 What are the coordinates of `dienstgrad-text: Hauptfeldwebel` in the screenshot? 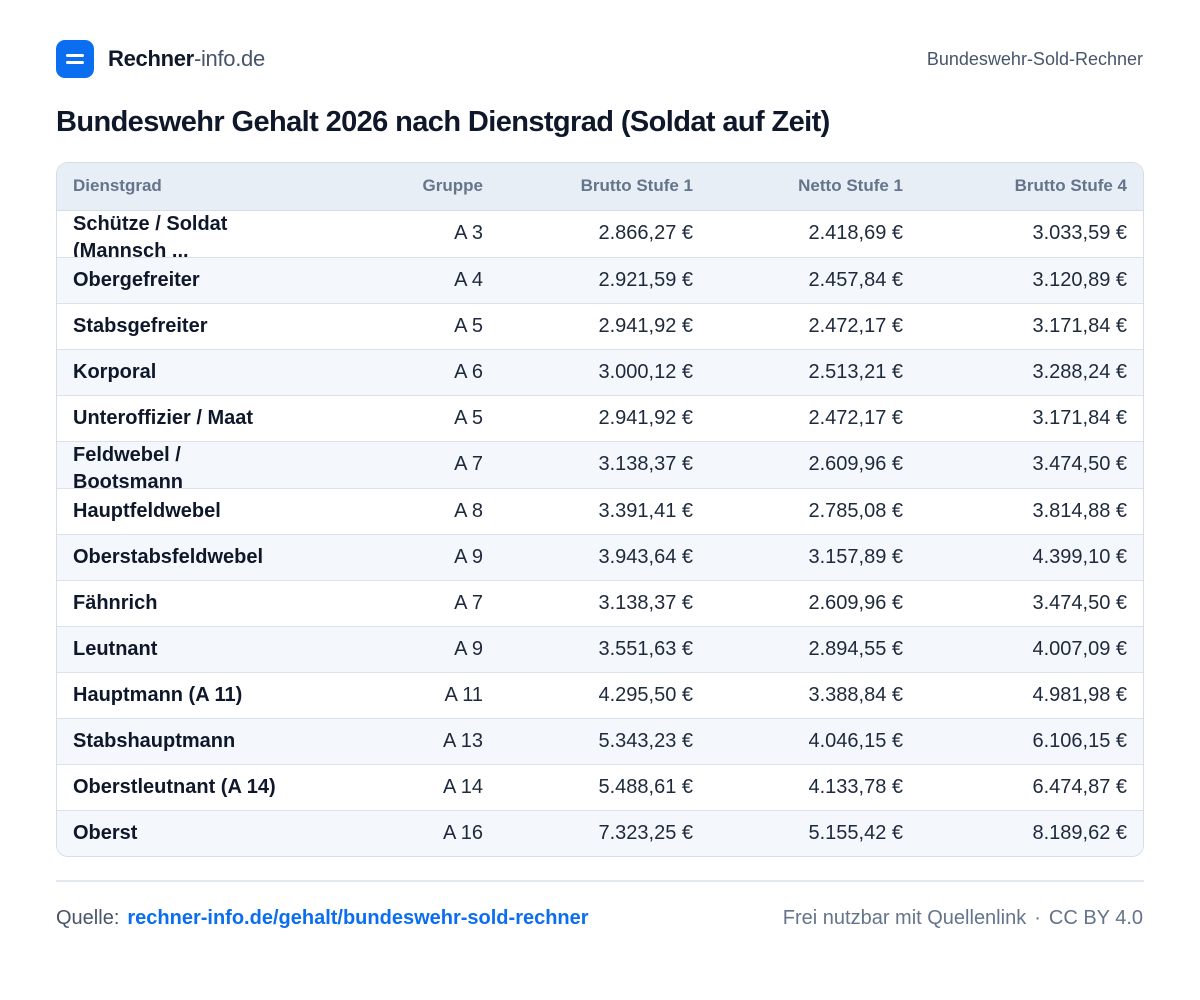 It's located at (147, 510).